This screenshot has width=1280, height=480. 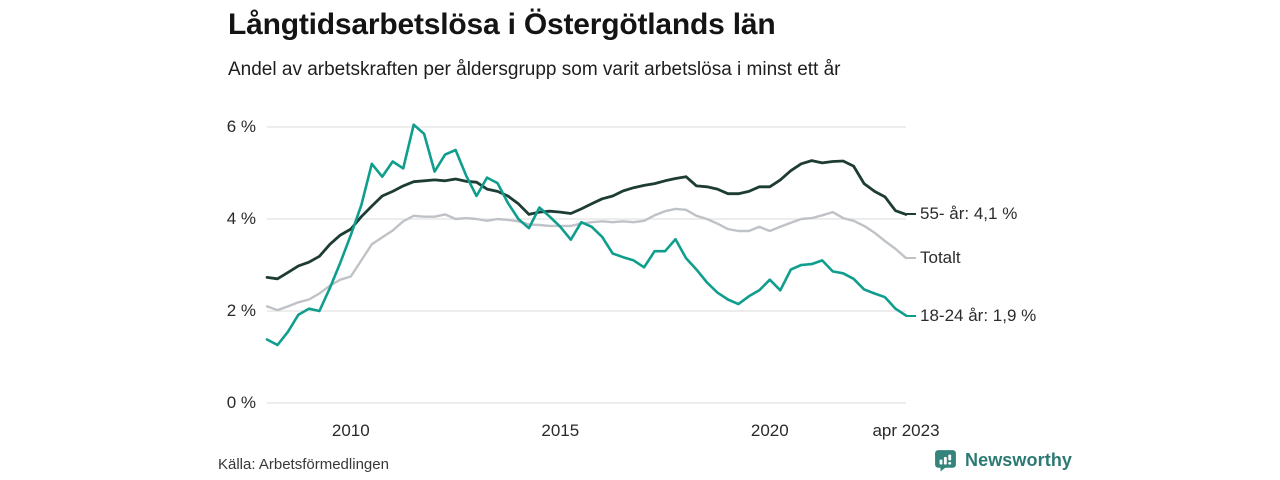 I want to click on brand-name: Newsworthy, so click(x=1019, y=460).